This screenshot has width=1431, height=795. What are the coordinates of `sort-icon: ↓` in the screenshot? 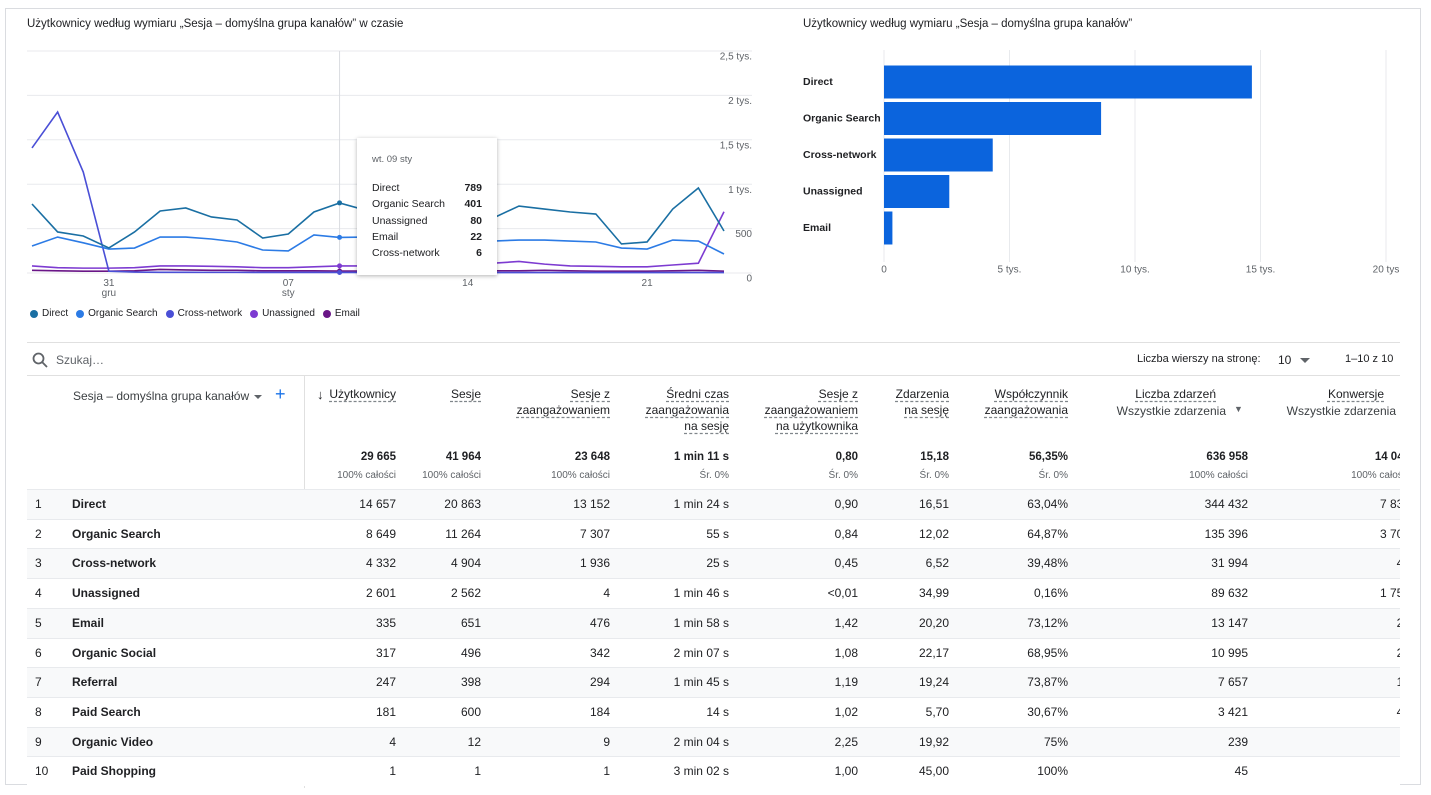 It's located at (320, 394).